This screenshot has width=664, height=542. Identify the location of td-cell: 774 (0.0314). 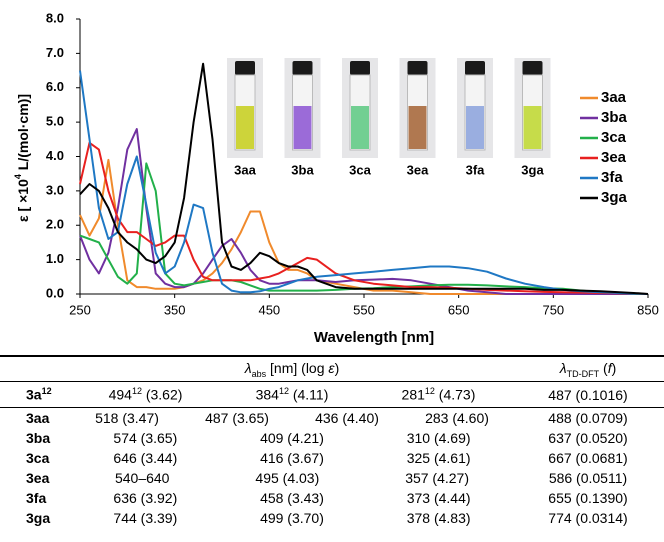
(588, 518).